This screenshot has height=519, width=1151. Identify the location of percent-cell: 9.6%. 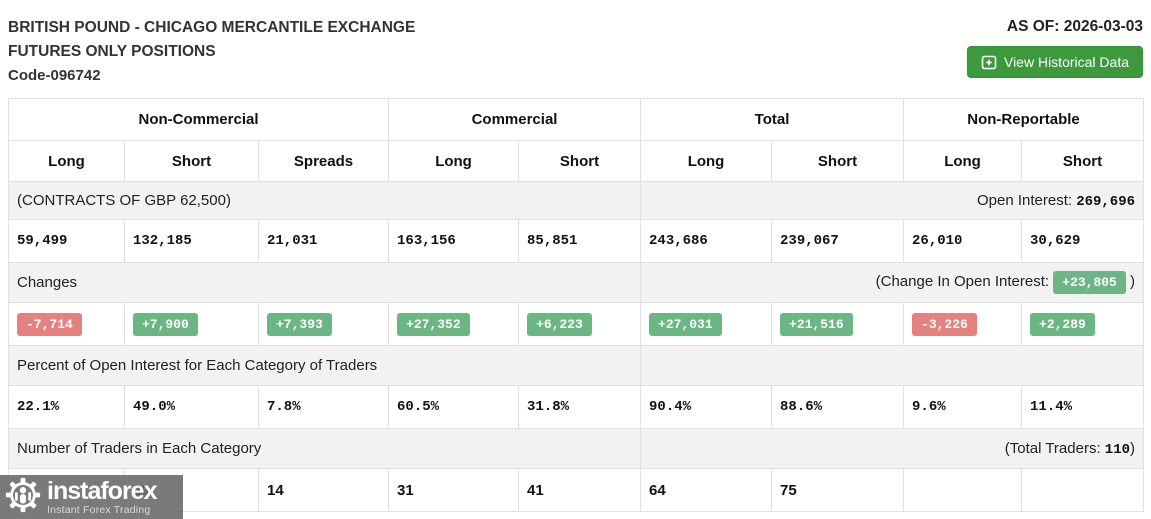
(963, 407).